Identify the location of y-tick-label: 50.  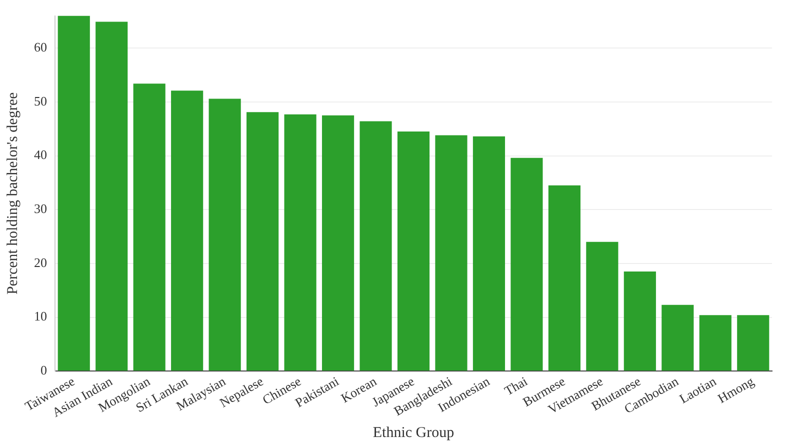
(40, 100).